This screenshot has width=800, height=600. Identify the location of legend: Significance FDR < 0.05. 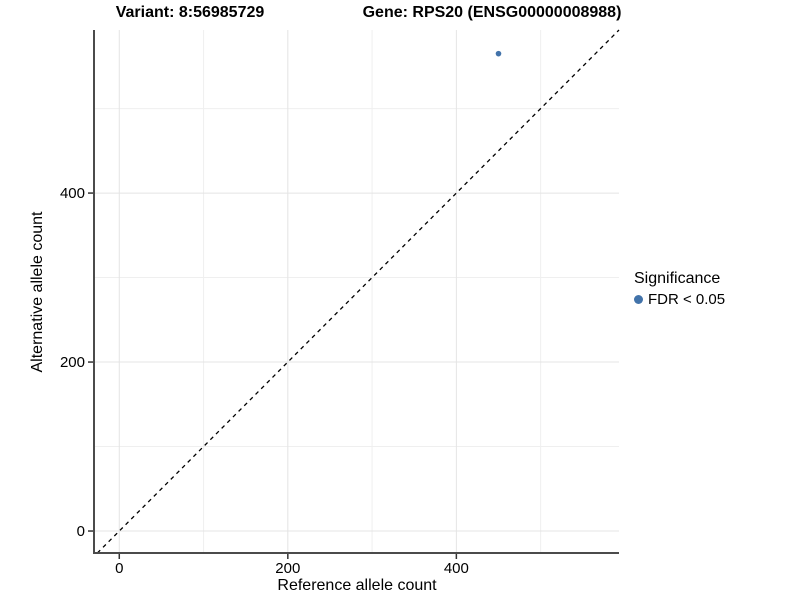
(679, 289).